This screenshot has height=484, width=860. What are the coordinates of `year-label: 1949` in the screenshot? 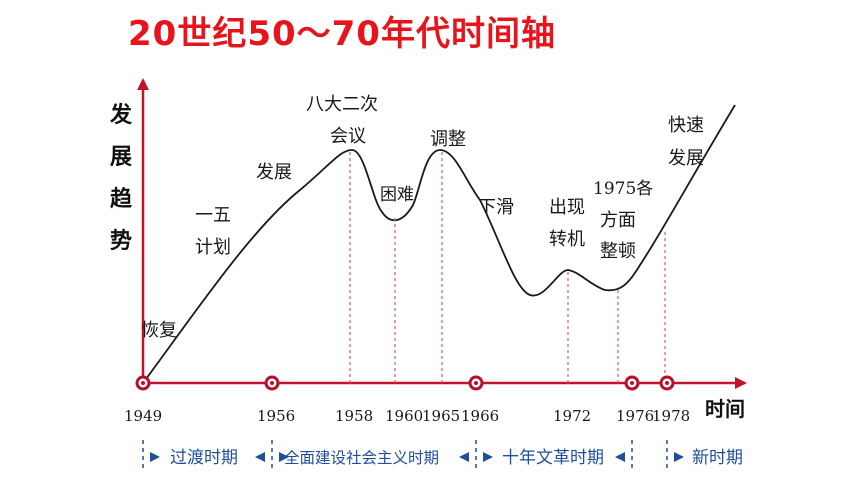 It's located at (143, 416).